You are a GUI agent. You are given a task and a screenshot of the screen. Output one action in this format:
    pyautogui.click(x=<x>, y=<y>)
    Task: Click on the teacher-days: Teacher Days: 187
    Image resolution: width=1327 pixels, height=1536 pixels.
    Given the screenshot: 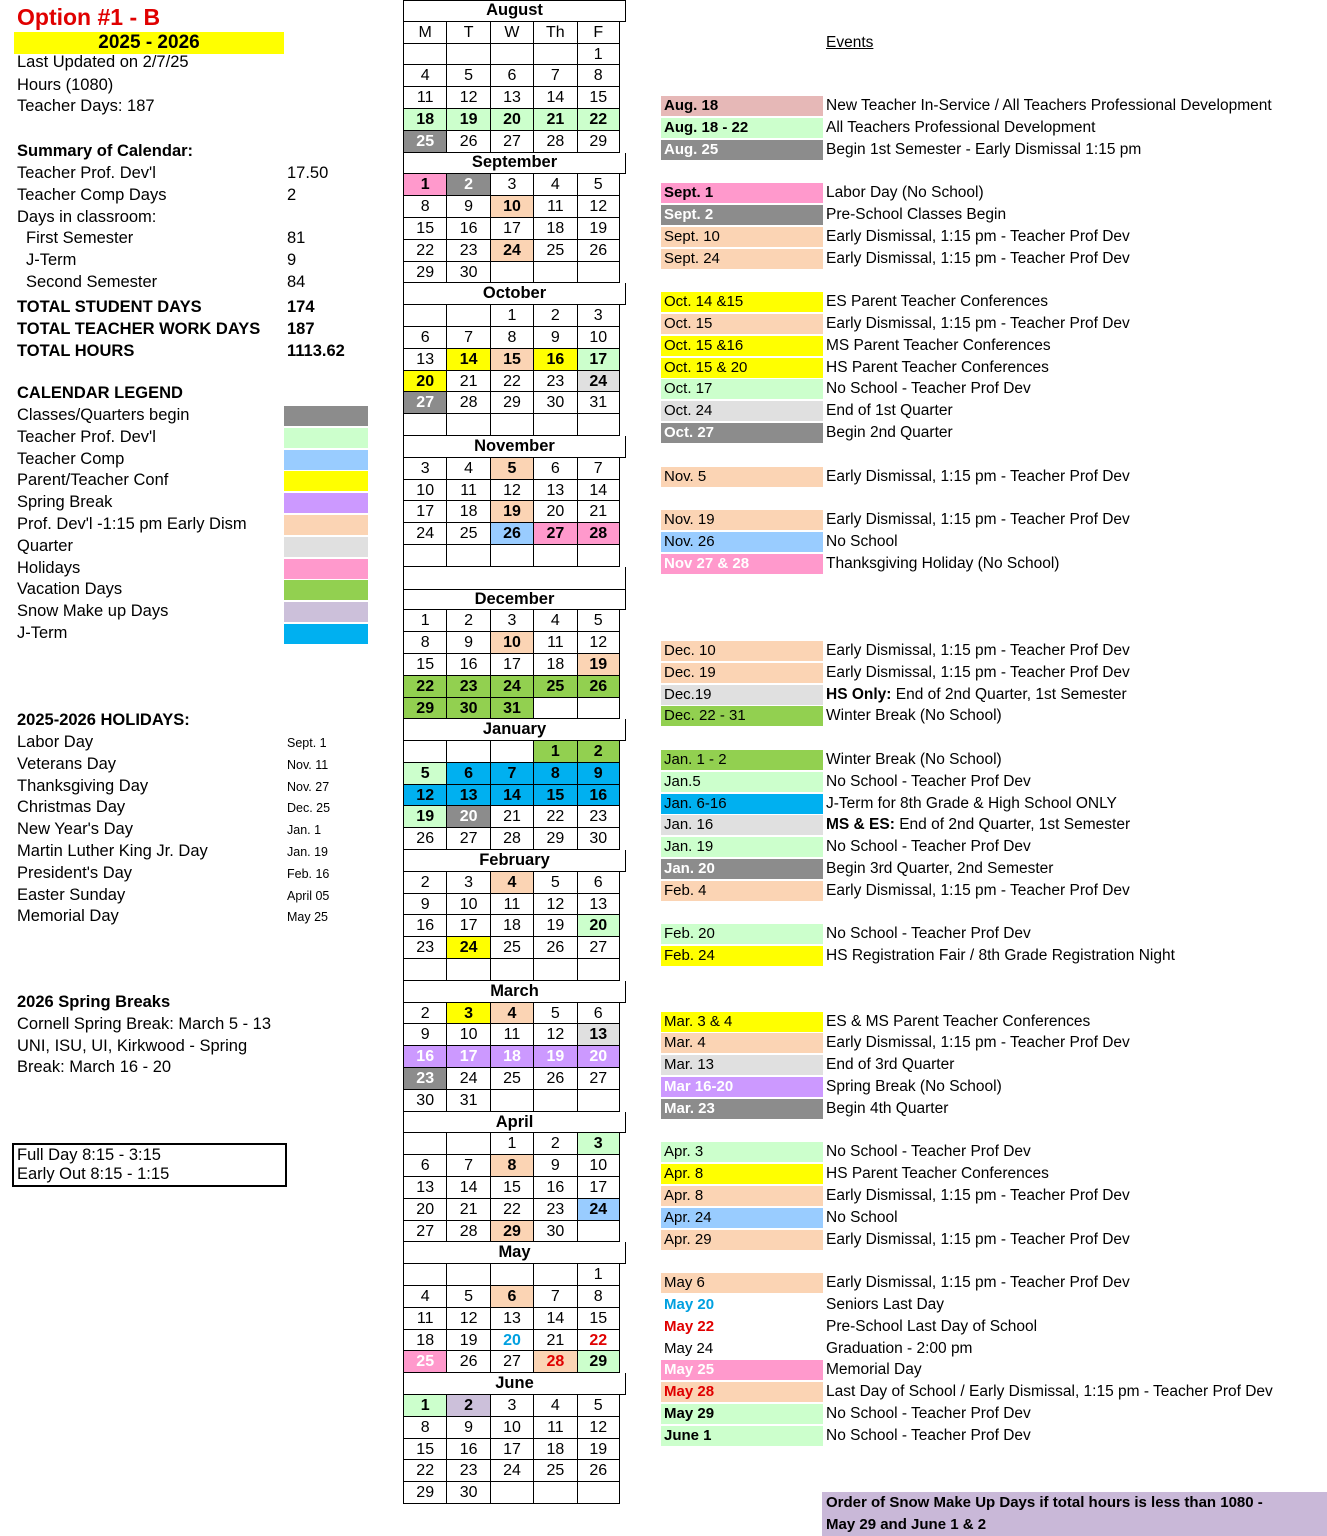 What is the action you would take?
    pyautogui.click(x=86, y=106)
    